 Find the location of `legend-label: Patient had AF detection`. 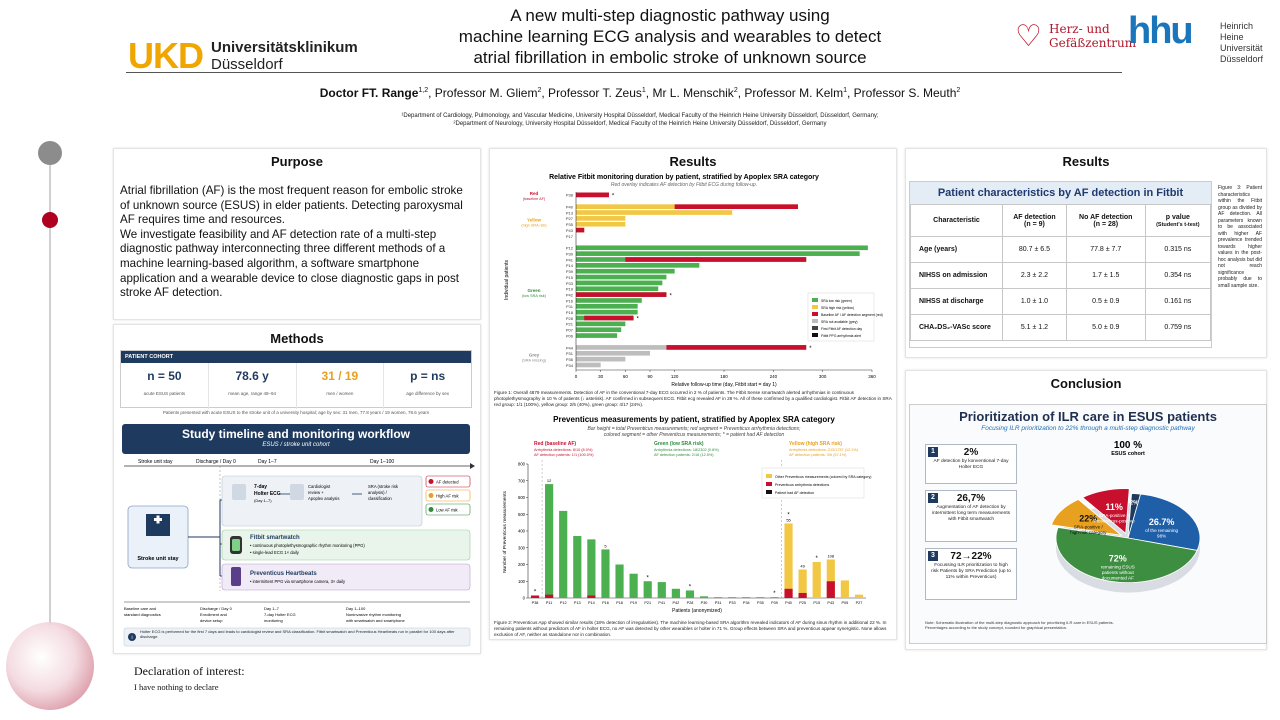

legend-label: Patient had AF detection is located at coordinates (794, 493).